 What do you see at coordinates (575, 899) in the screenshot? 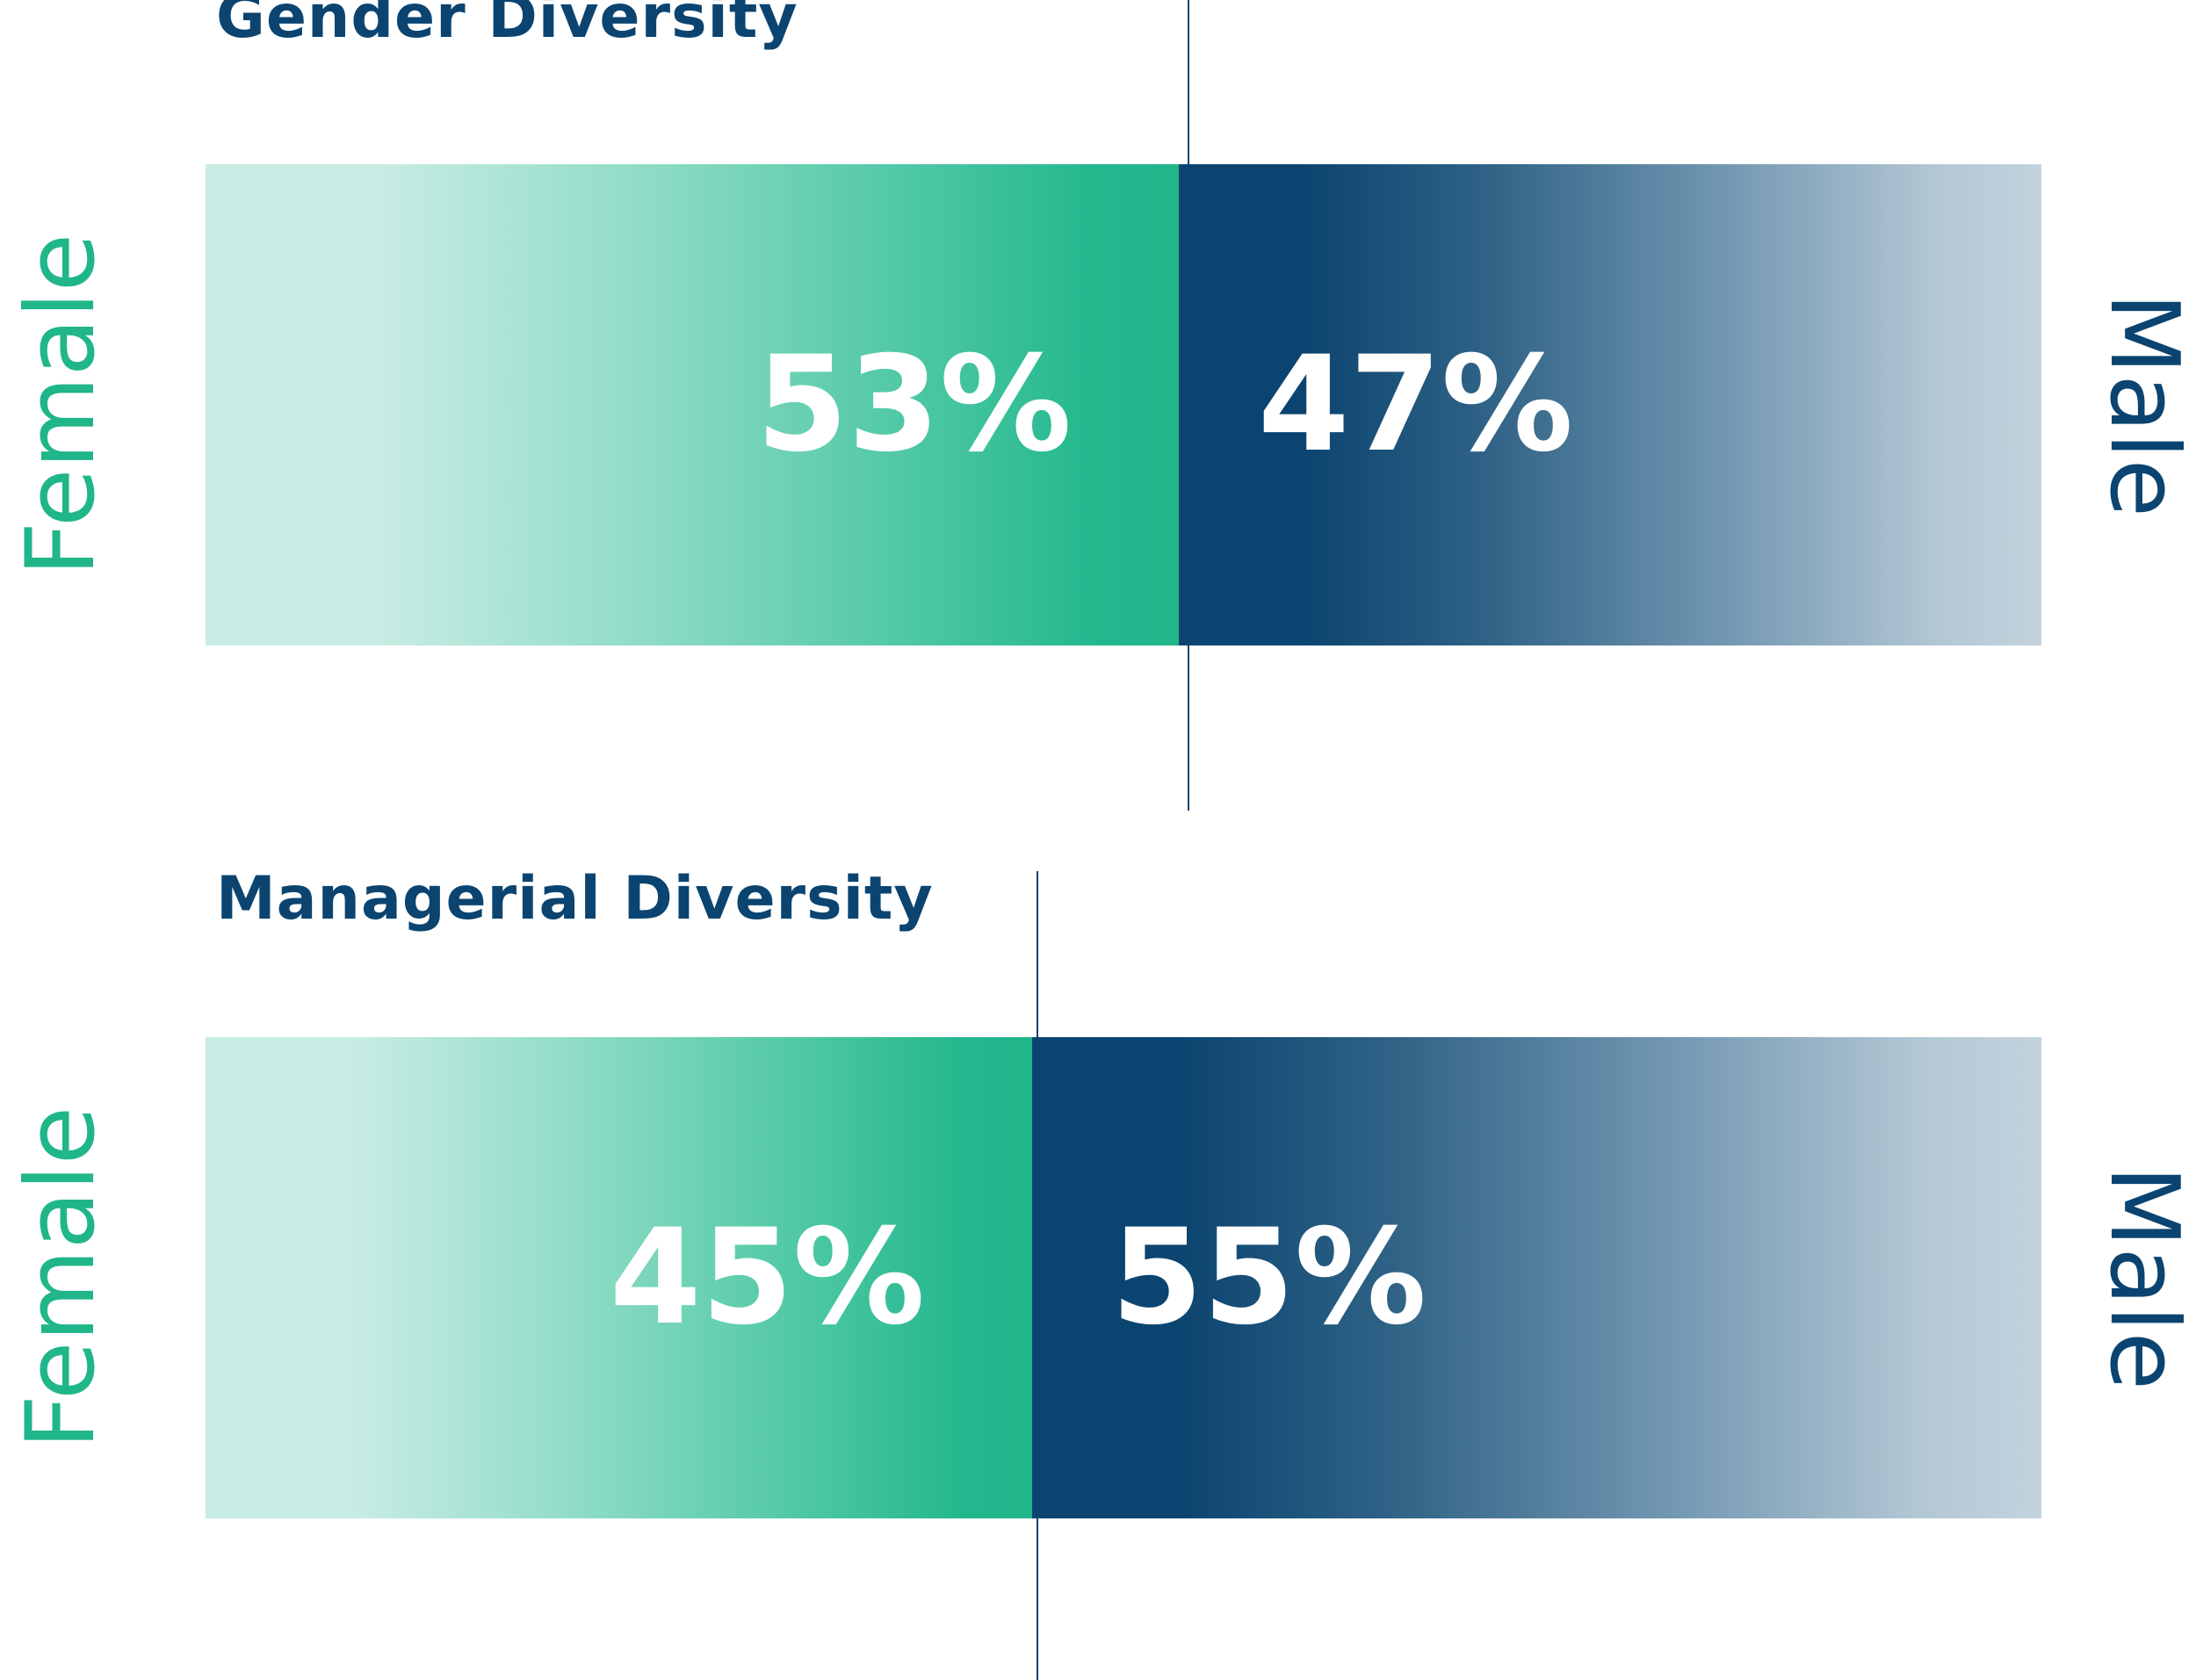
I see `managerial-diversity-title: Managerial Diversity` at bounding box center [575, 899].